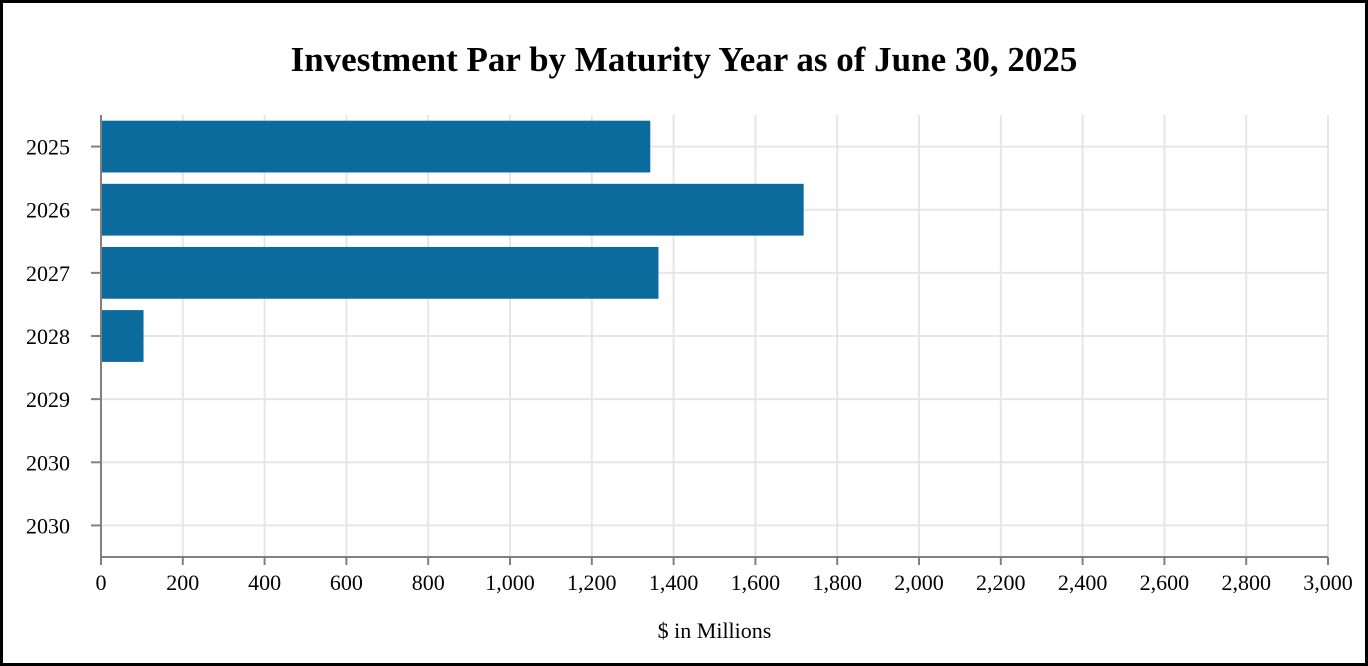 This screenshot has width=1368, height=666. What do you see at coordinates (48, 336) in the screenshot?
I see `y-tick-label: 2028` at bounding box center [48, 336].